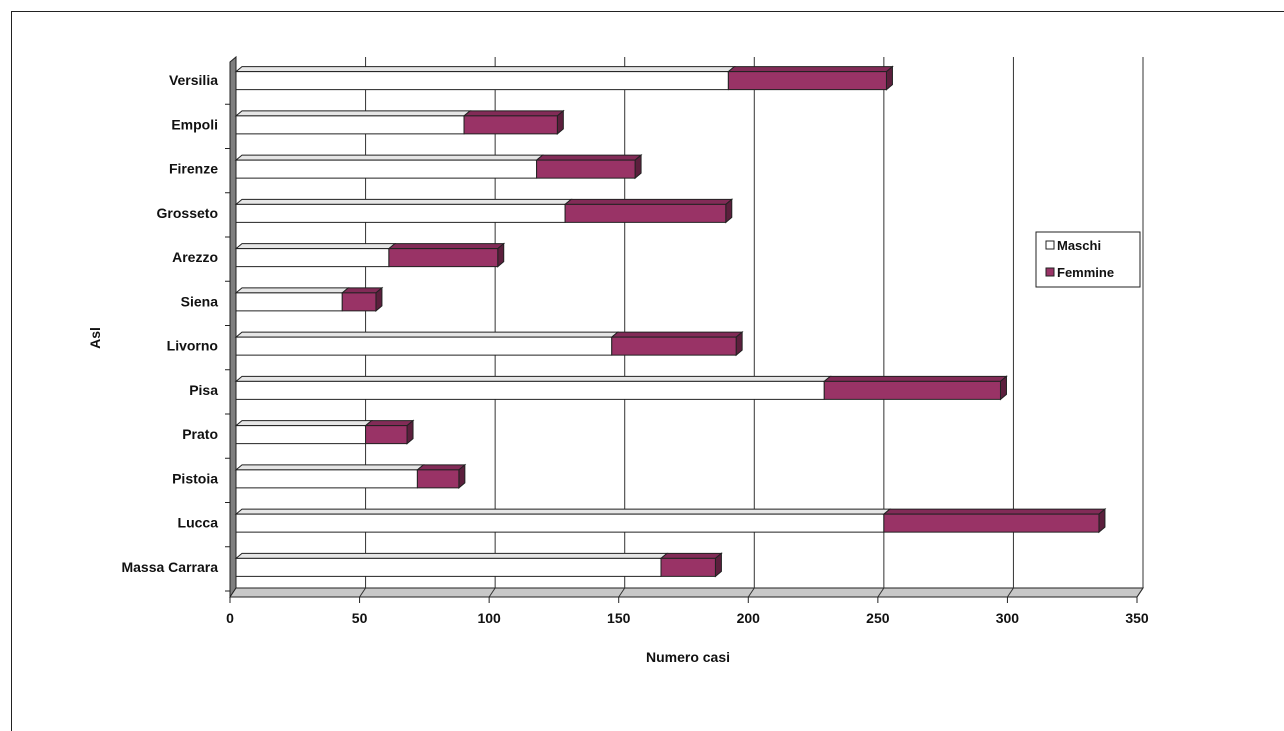  What do you see at coordinates (1050, 272) in the screenshot?
I see `legend-swatch-femmine` at bounding box center [1050, 272].